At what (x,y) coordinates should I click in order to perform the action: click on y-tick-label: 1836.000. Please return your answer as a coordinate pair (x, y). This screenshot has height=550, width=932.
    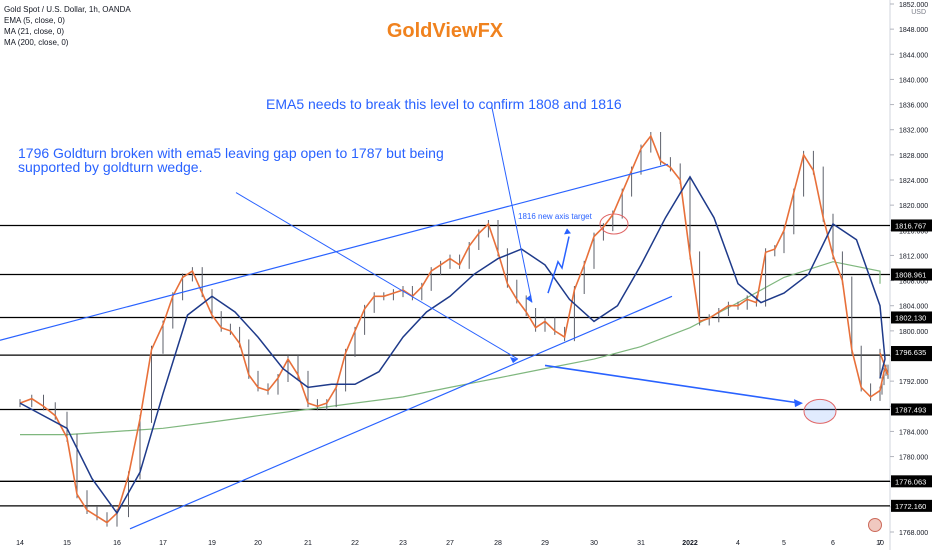
    Looking at the image, I should click on (913, 106).